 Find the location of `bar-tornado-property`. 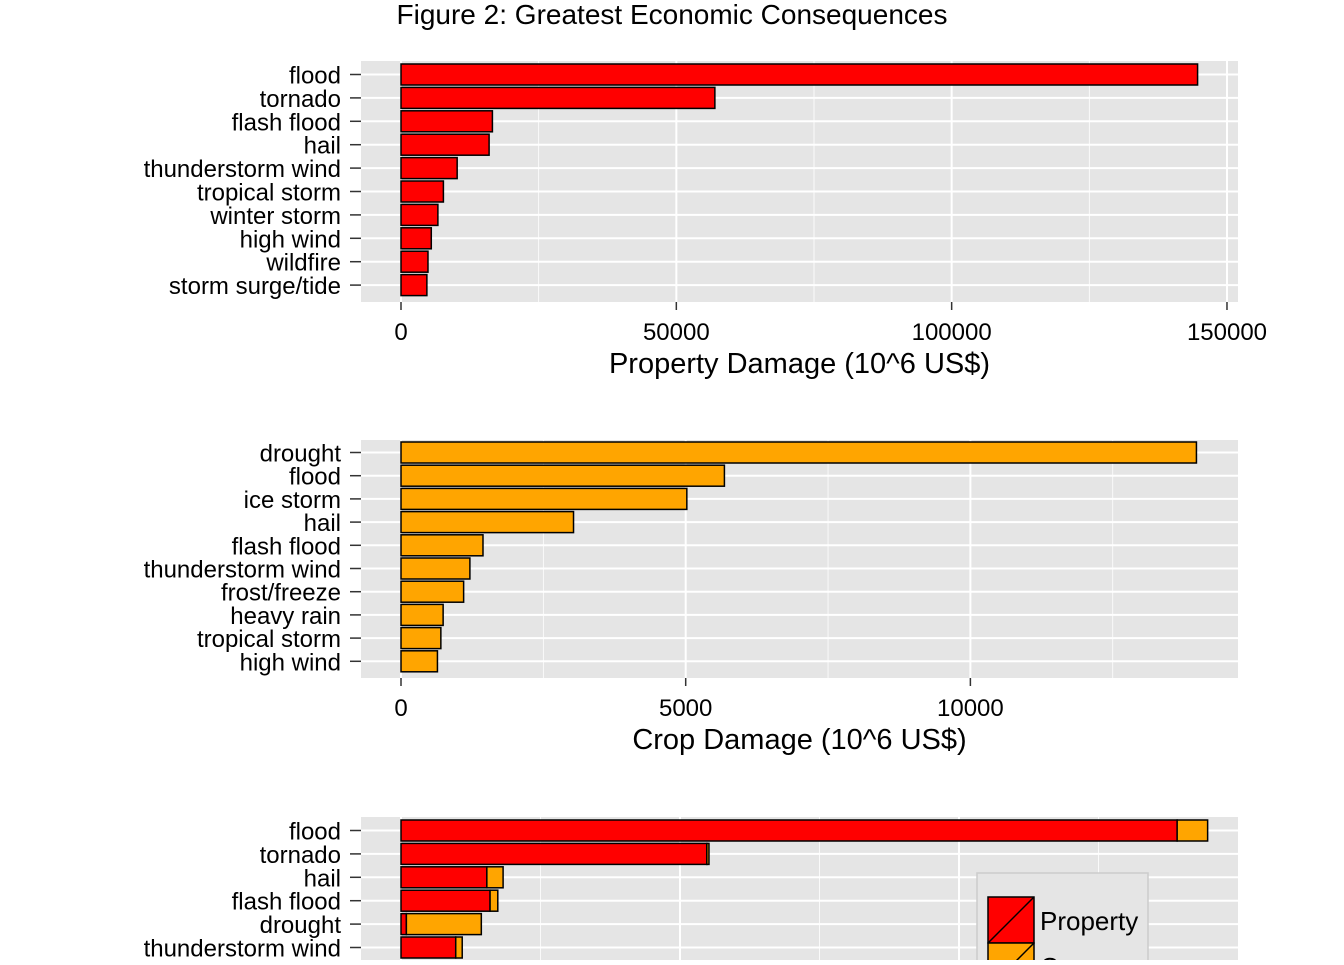

bar-tornado-property is located at coordinates (554, 854).